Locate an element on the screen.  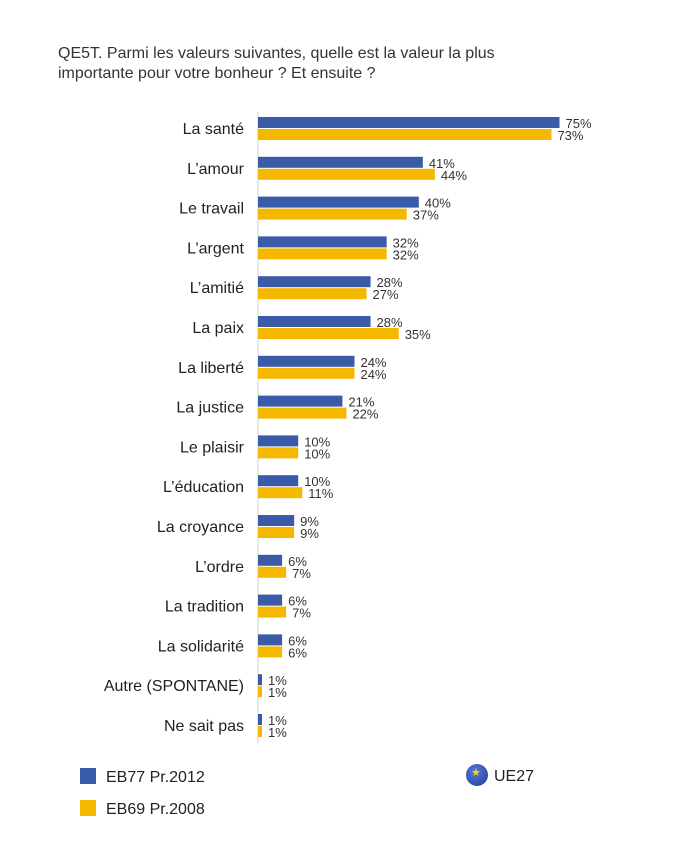
data-label-series-2: 35% is located at coordinates (418, 334).